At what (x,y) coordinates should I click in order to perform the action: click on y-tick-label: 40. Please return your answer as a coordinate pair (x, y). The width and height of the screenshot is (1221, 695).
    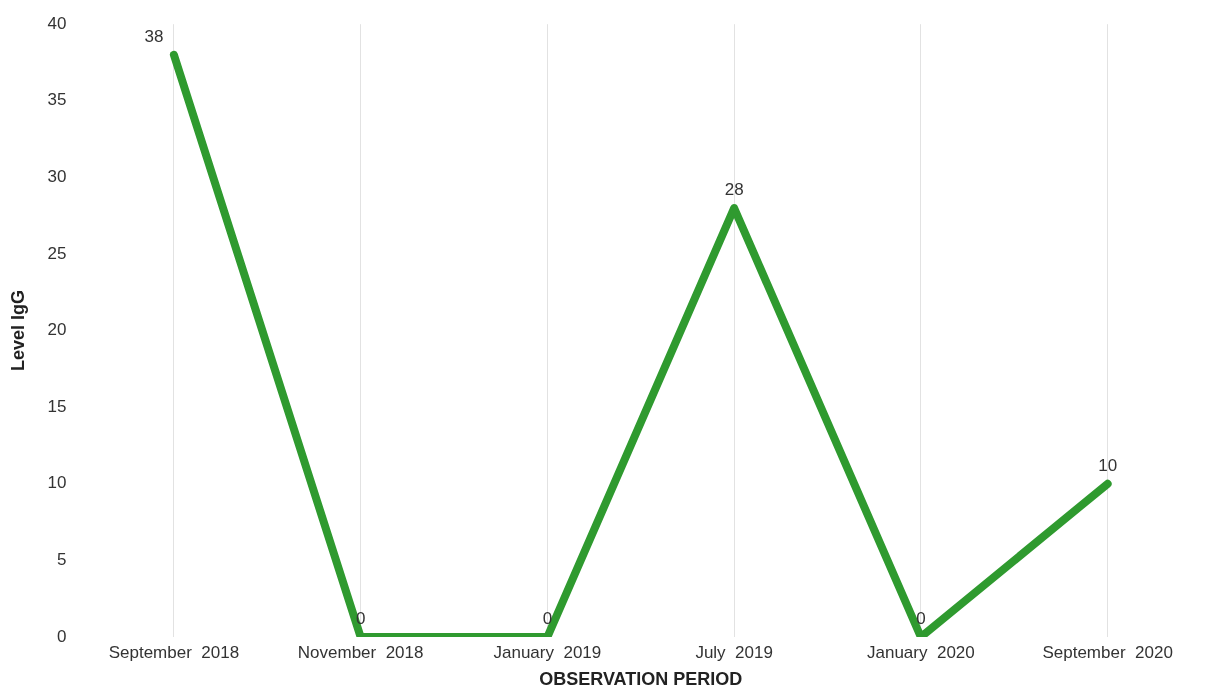
    Looking at the image, I should click on (57, 23).